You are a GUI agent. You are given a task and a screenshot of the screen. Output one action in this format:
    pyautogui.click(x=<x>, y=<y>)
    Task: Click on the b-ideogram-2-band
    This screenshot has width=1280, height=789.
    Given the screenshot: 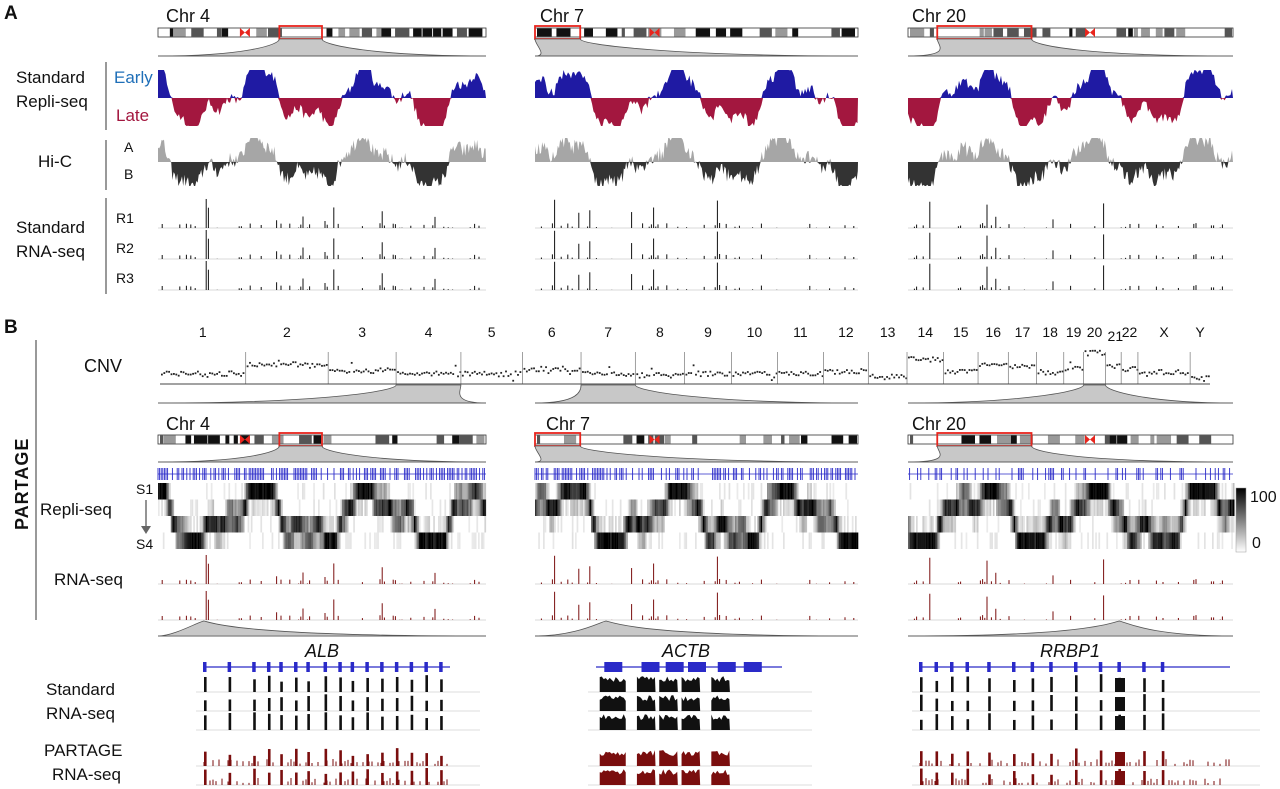 What is the action you would take?
    pyautogui.click(x=1080, y=439)
    